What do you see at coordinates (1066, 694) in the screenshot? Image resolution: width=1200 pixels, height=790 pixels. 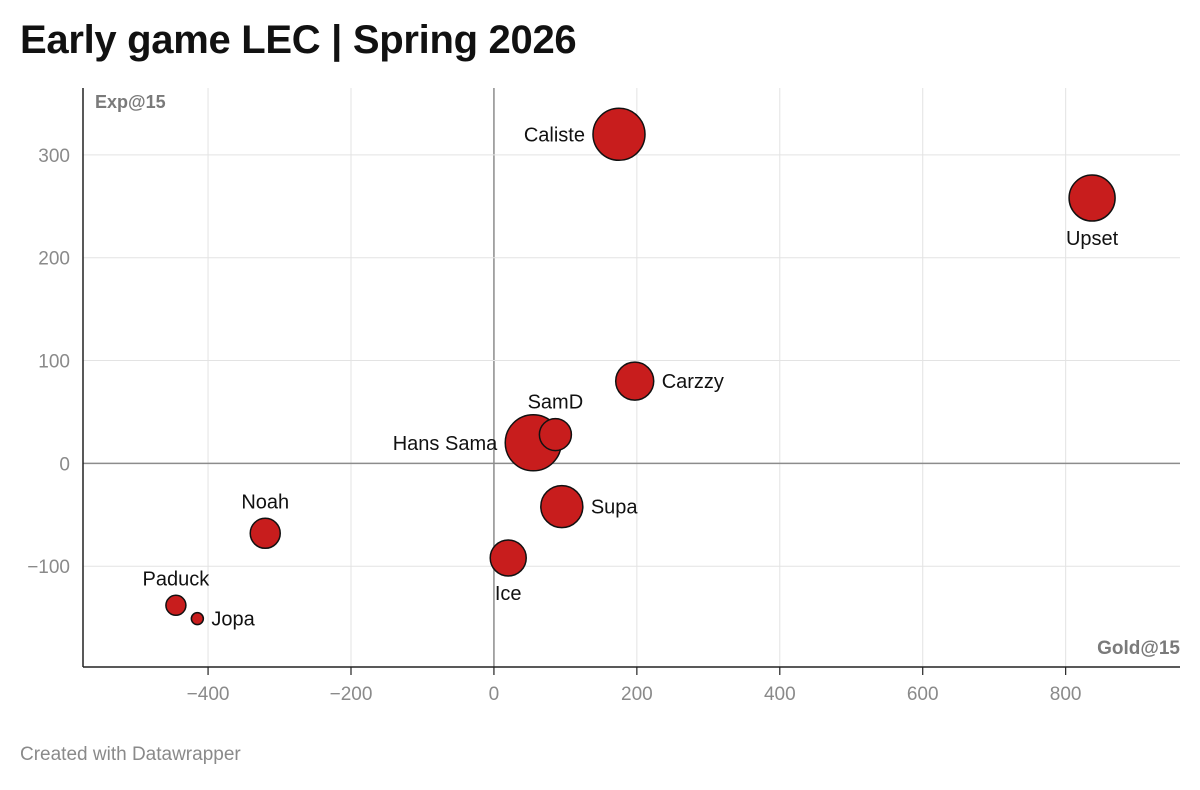 I see `x-tick-label: 800` at bounding box center [1066, 694].